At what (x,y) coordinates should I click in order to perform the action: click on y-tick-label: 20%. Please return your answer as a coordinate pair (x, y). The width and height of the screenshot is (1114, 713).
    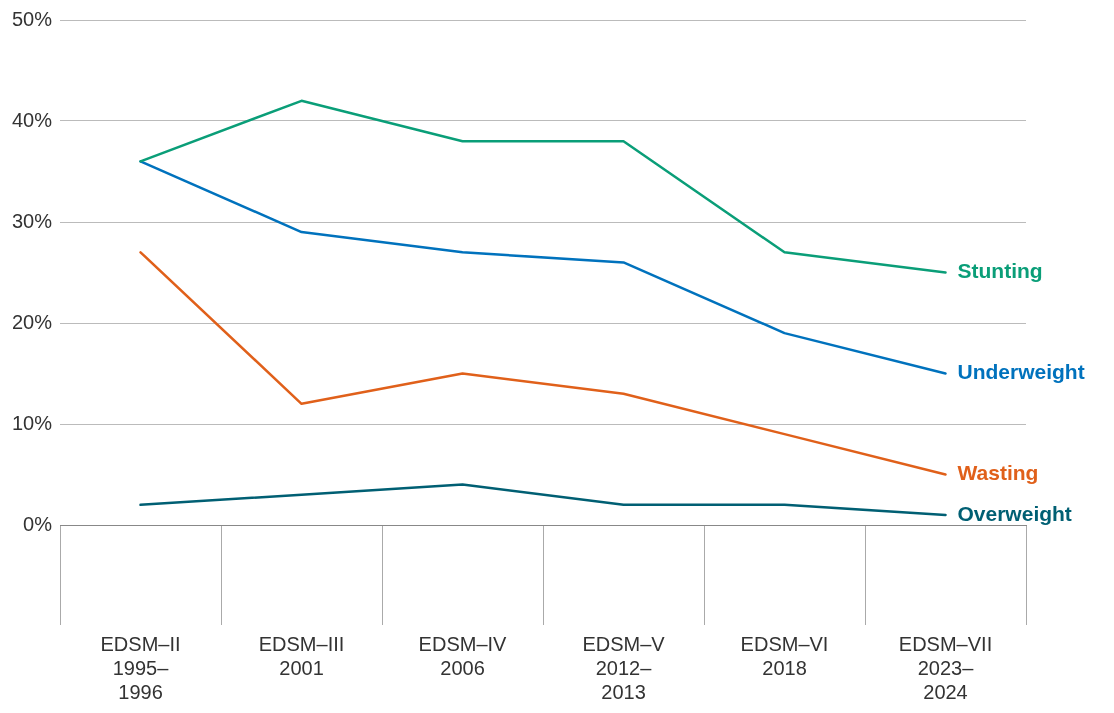
    Looking at the image, I should click on (32, 321).